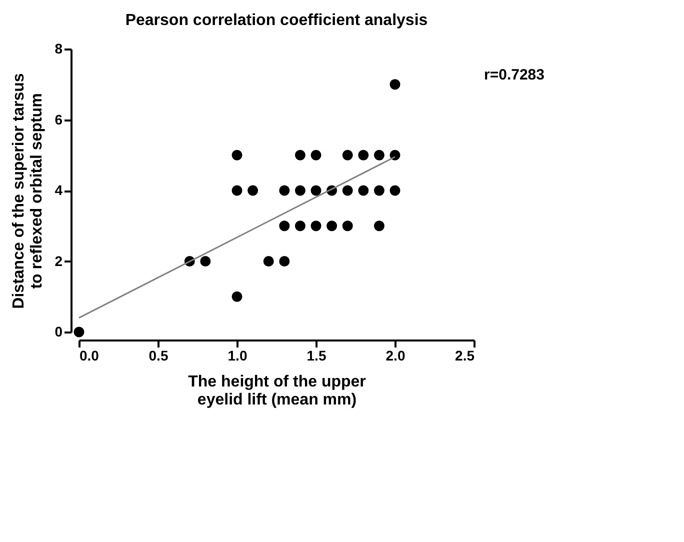 This screenshot has width=684, height=542. I want to click on x-tick-label: 0.0, so click(90, 356).